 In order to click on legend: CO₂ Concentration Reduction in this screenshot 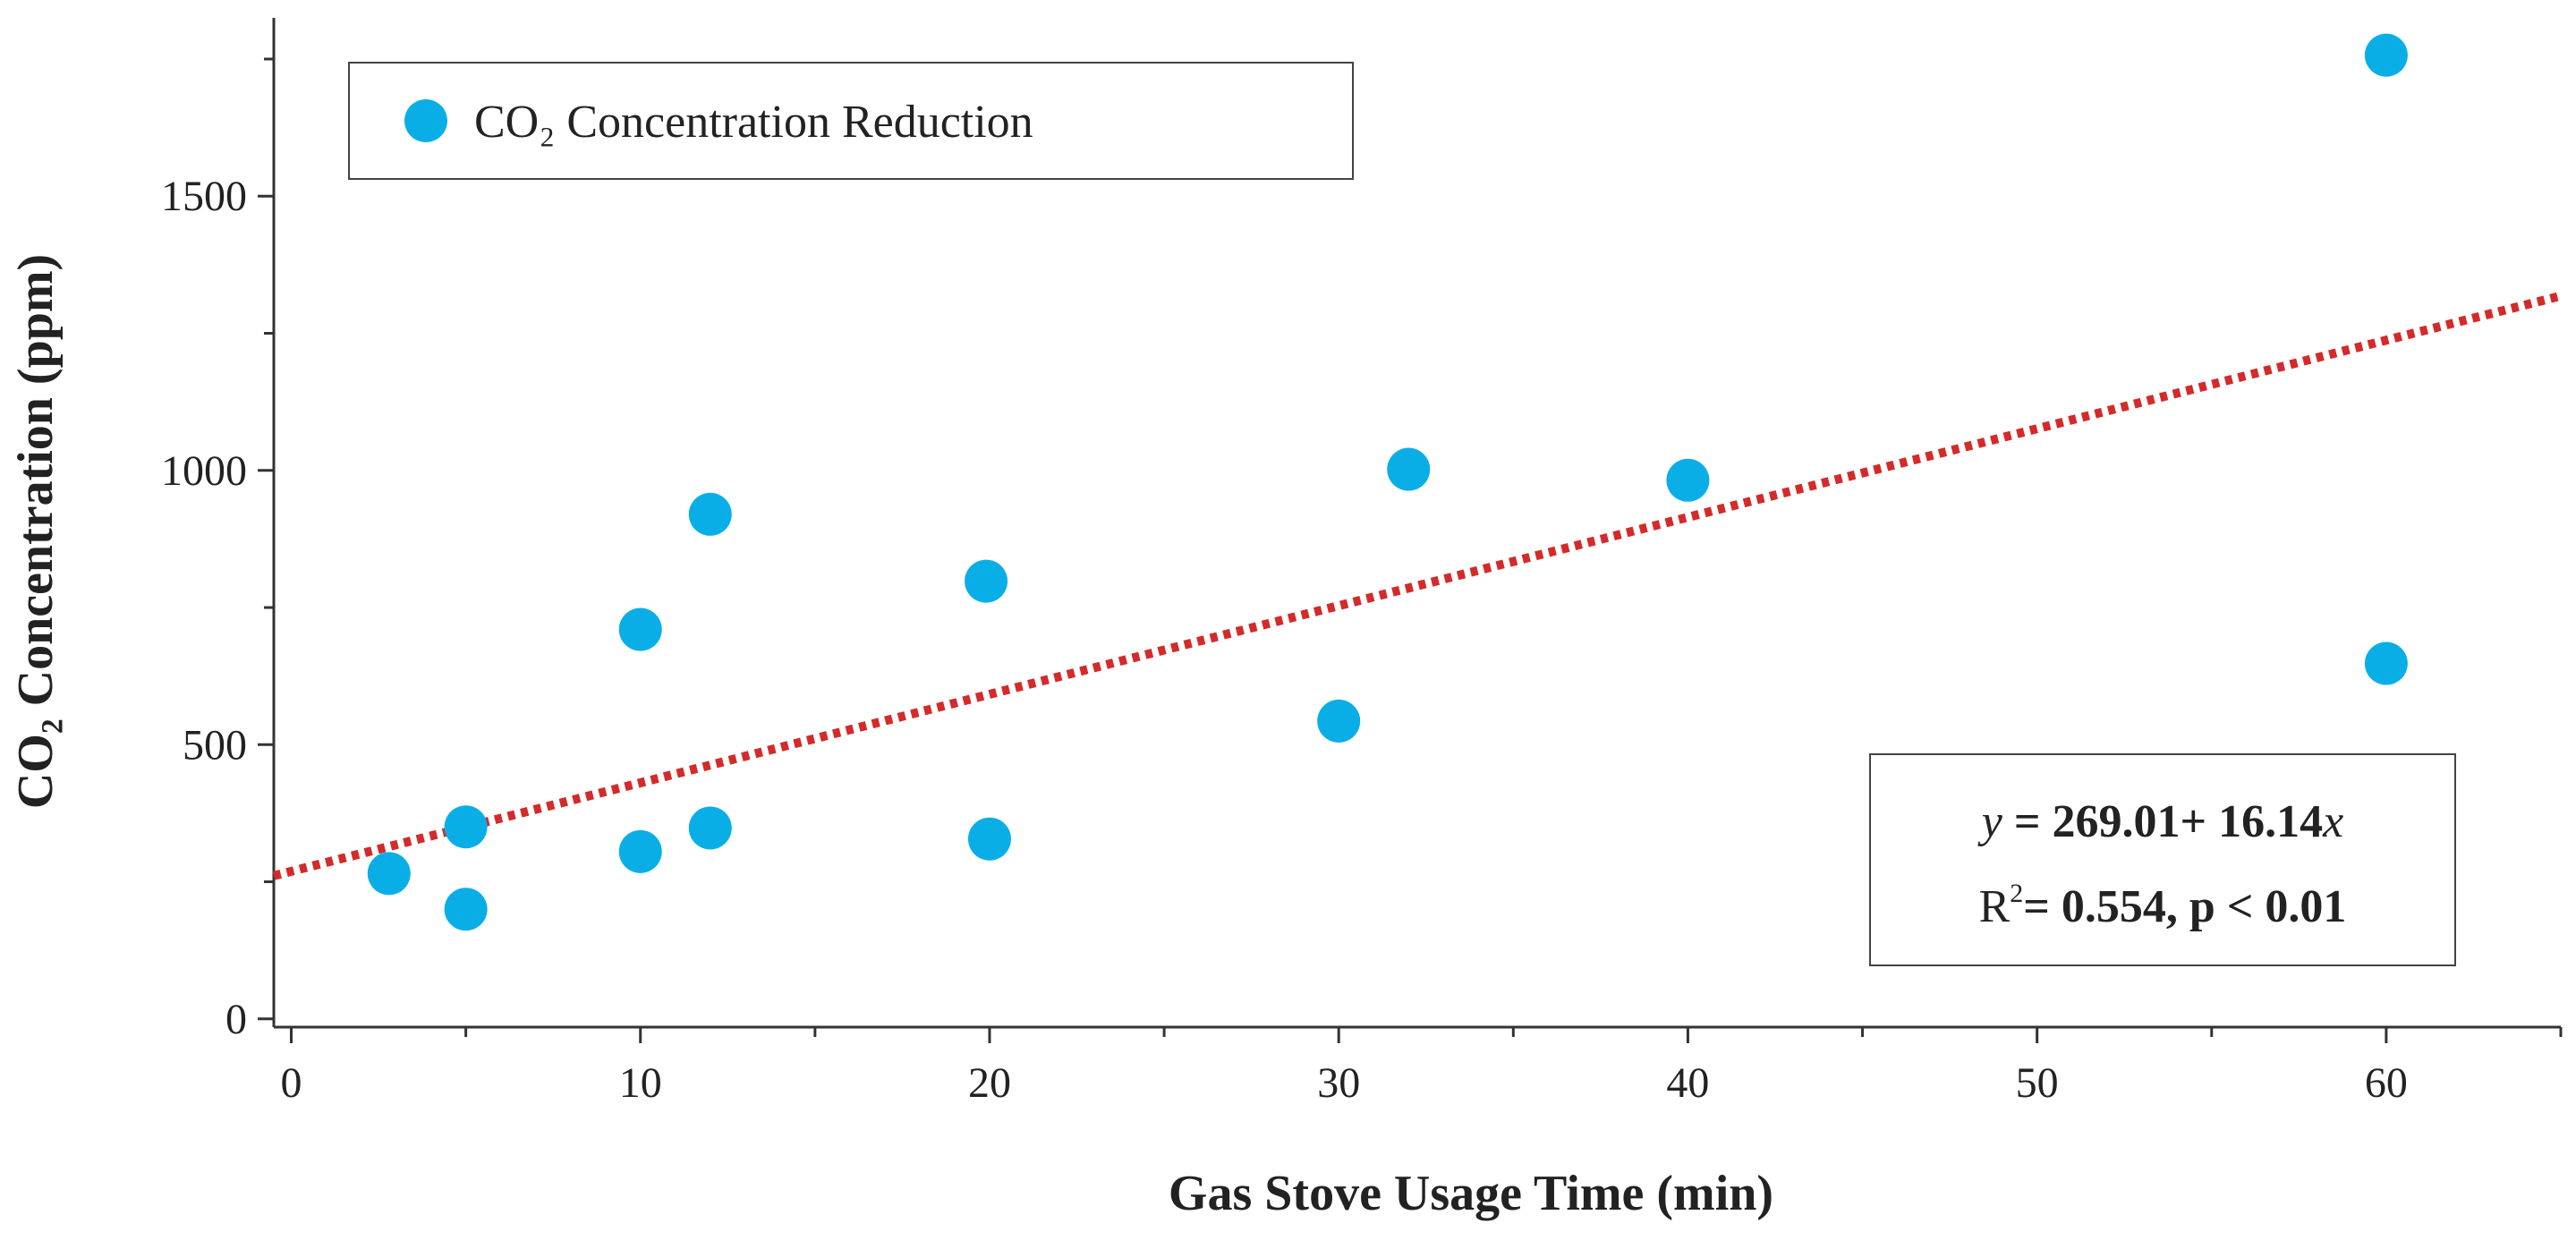, I will do `click(851, 121)`.